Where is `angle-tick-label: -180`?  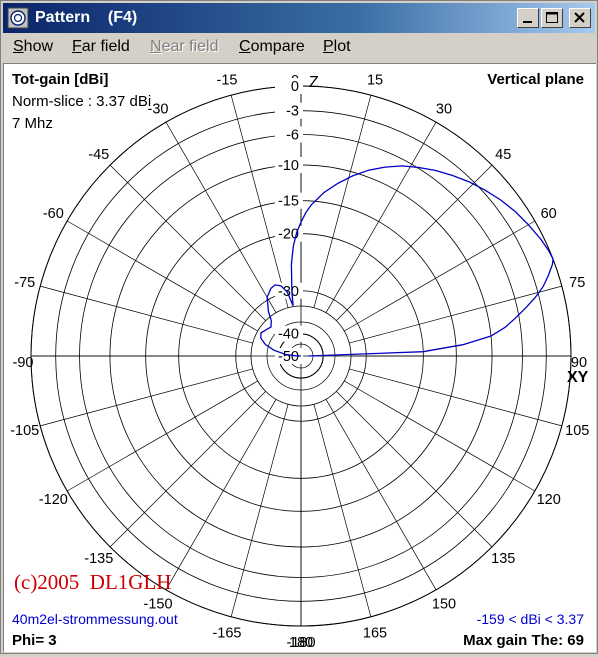 angle-tick-label: -180 is located at coordinates (300, 643).